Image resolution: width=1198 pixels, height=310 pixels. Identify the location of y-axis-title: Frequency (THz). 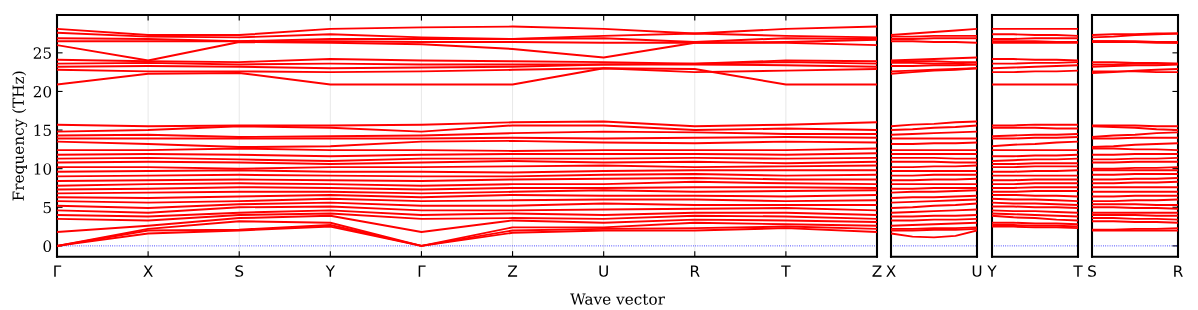
(20, 136).